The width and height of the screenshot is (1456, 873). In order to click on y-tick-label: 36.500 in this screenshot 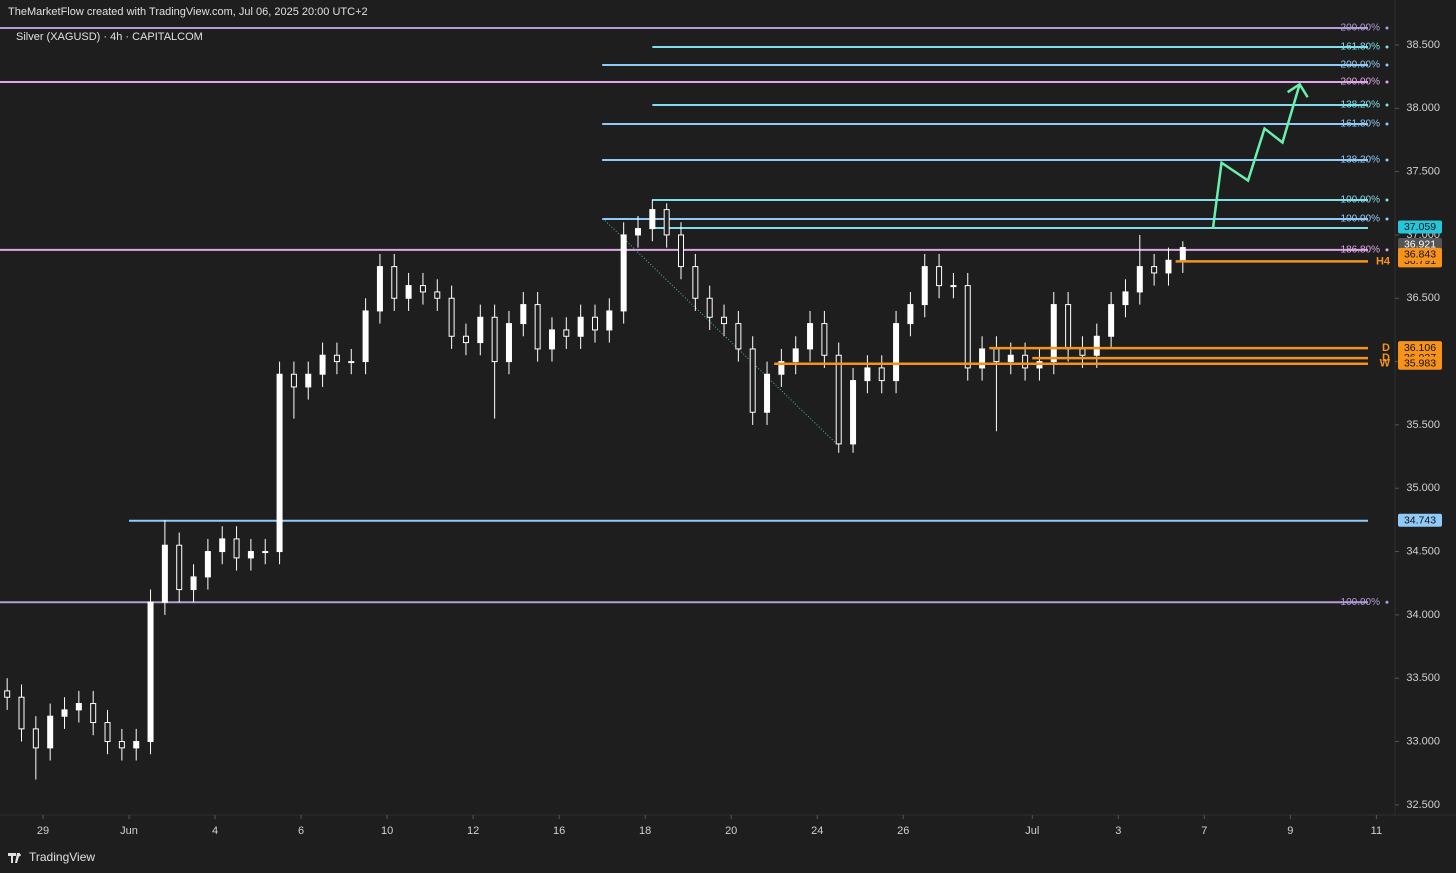, I will do `click(1423, 298)`.